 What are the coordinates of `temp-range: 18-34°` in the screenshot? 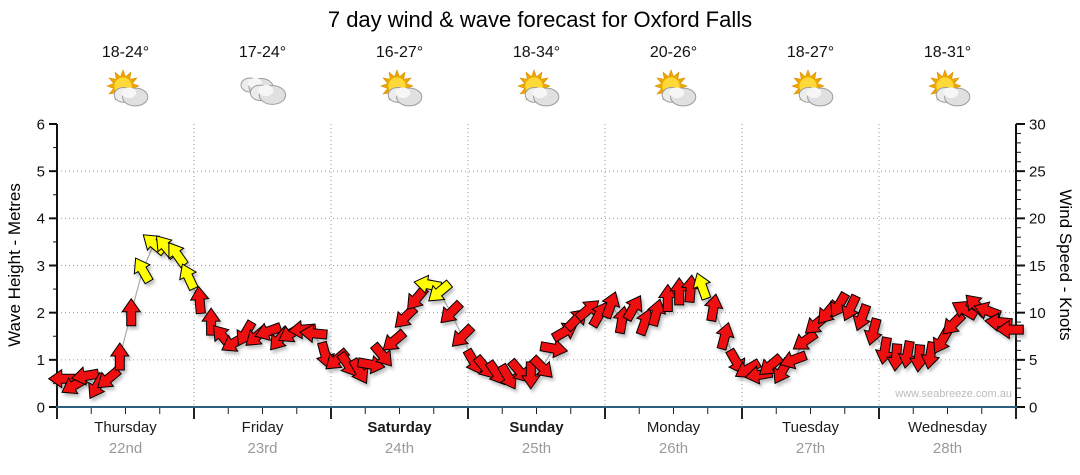 It's located at (536, 52).